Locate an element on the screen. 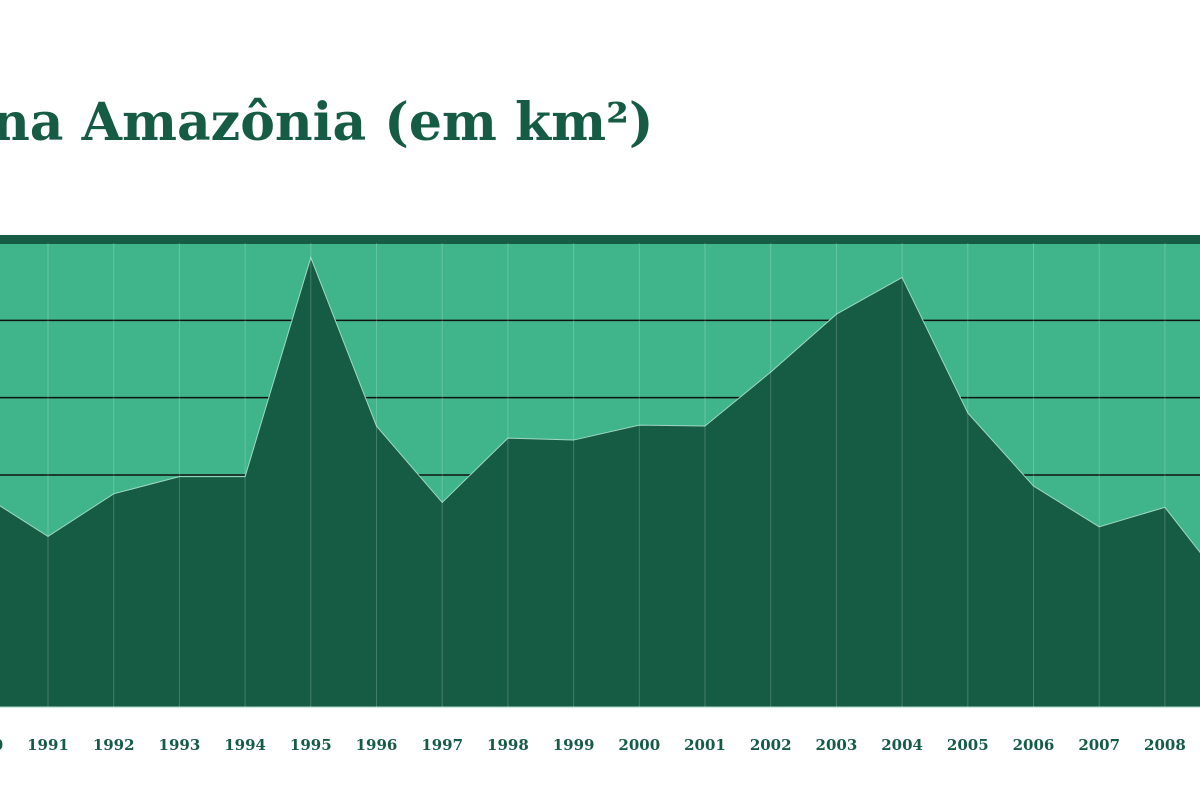 This screenshot has width=1200, height=800. x-tick-label: 2000 is located at coordinates (639, 745).